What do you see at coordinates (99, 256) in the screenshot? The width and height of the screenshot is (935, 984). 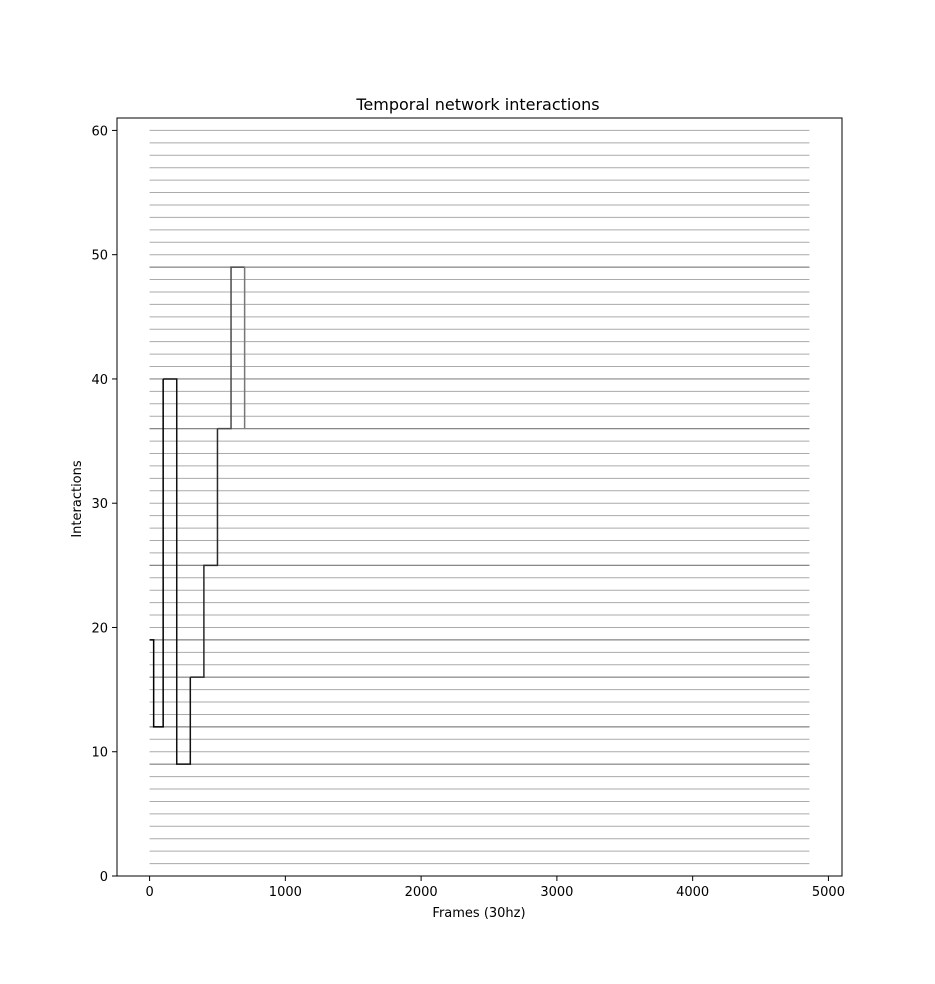 I see `y-tick-label: 50` at bounding box center [99, 256].